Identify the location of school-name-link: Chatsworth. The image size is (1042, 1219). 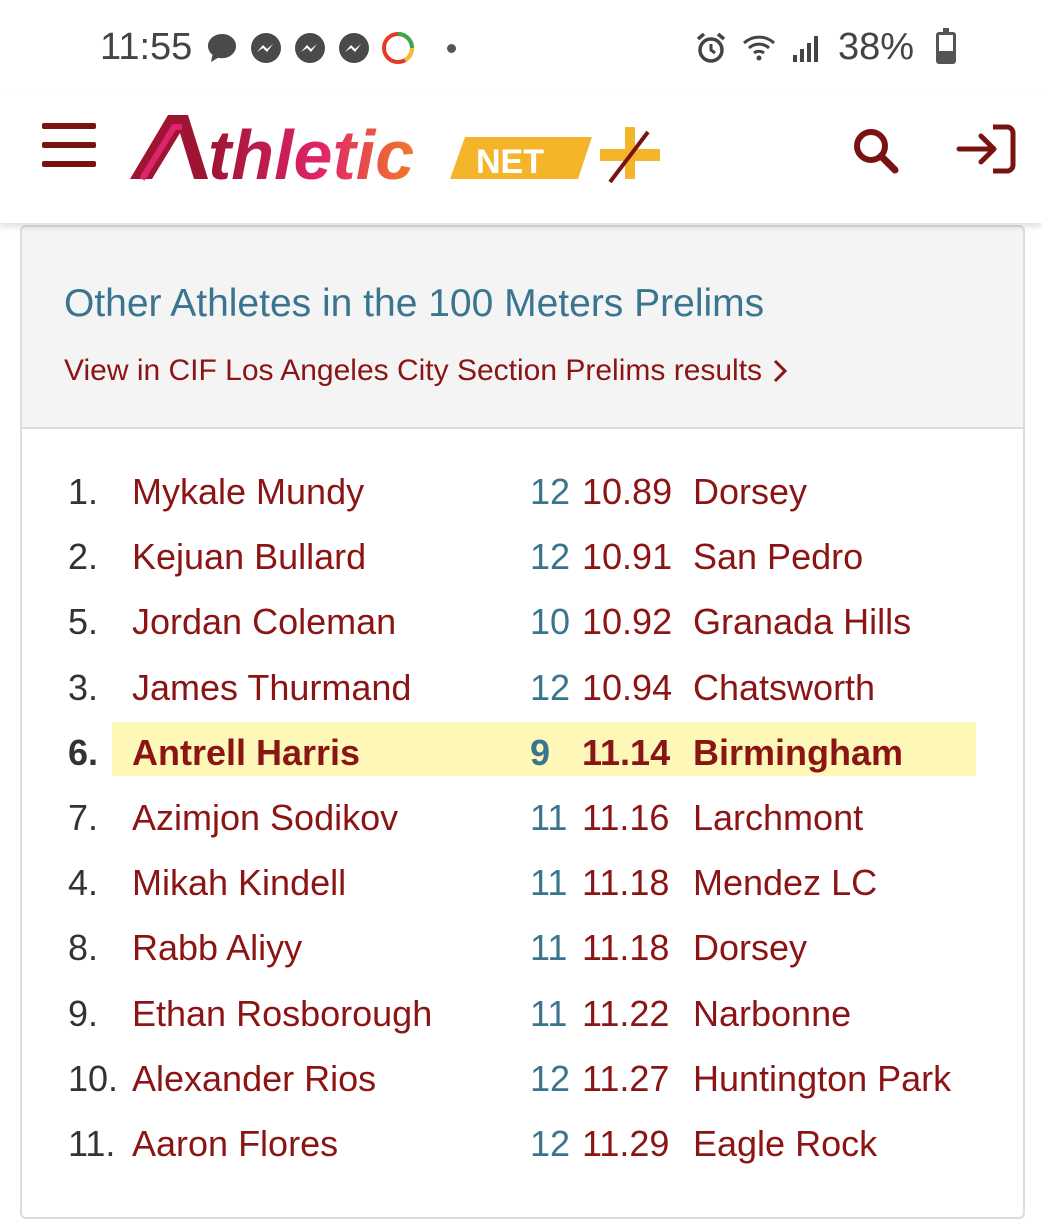
(784, 687).